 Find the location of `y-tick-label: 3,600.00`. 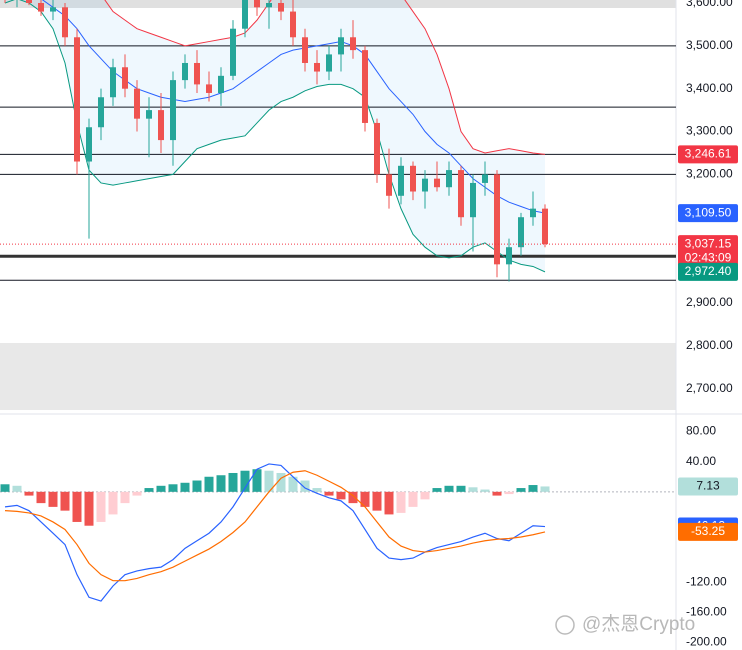

y-tick-label: 3,600.00 is located at coordinates (709, 4).